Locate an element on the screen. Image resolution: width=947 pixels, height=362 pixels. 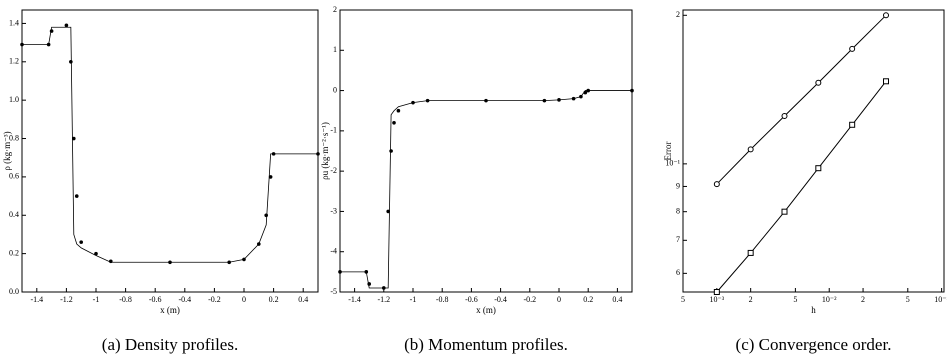
y-tick-label: 1.2 is located at coordinates (14, 61).